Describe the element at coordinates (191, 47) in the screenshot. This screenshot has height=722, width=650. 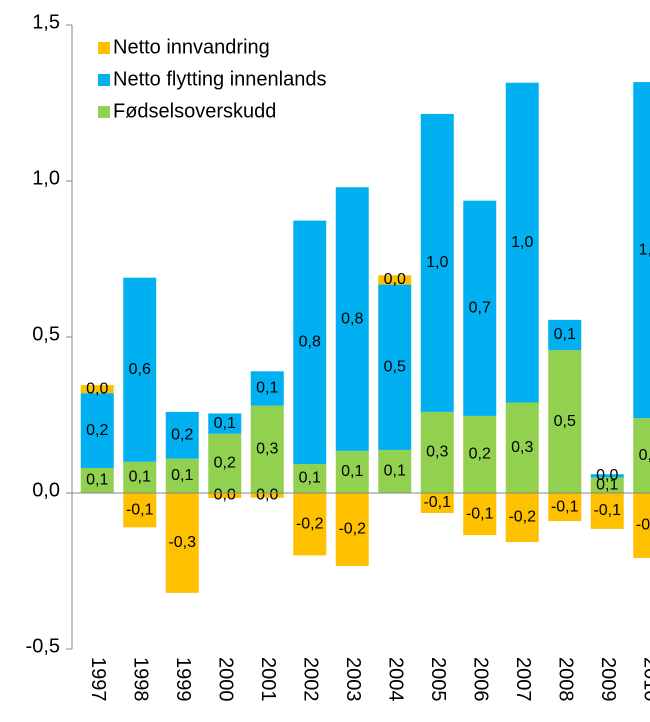
I see `legend-label: Netto innvandring` at that location.